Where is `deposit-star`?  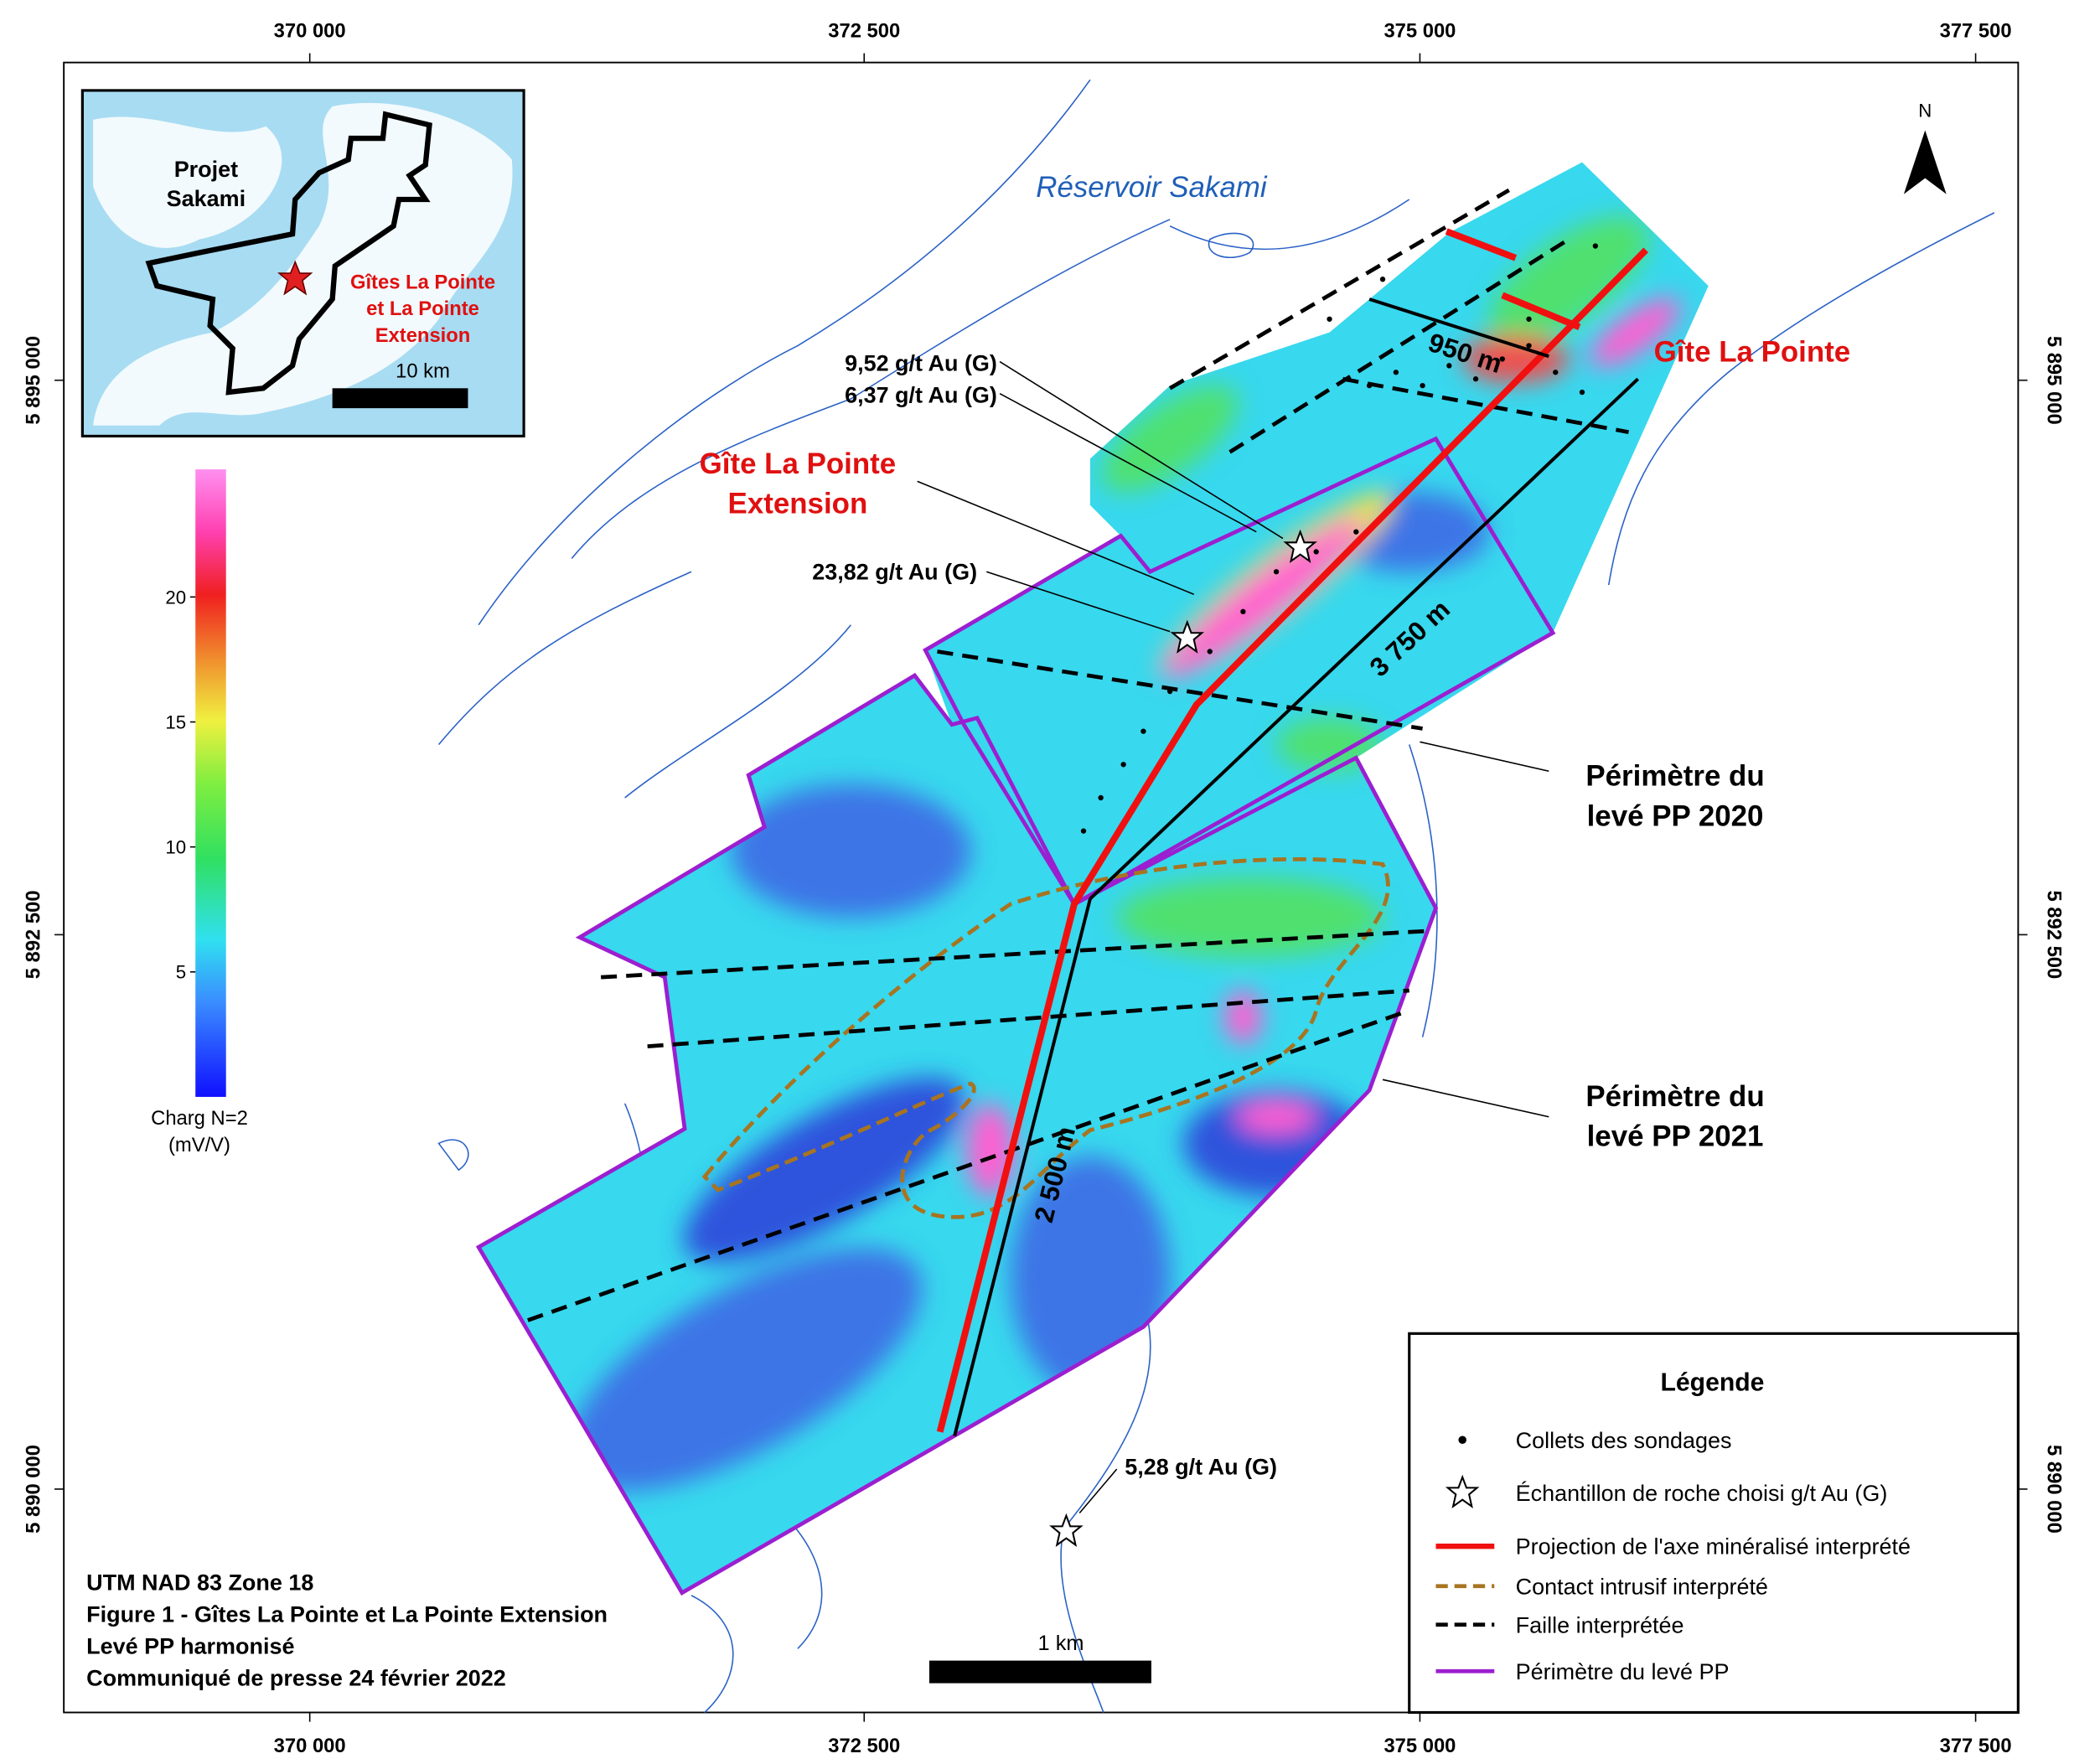 deposit-star is located at coordinates (295, 278).